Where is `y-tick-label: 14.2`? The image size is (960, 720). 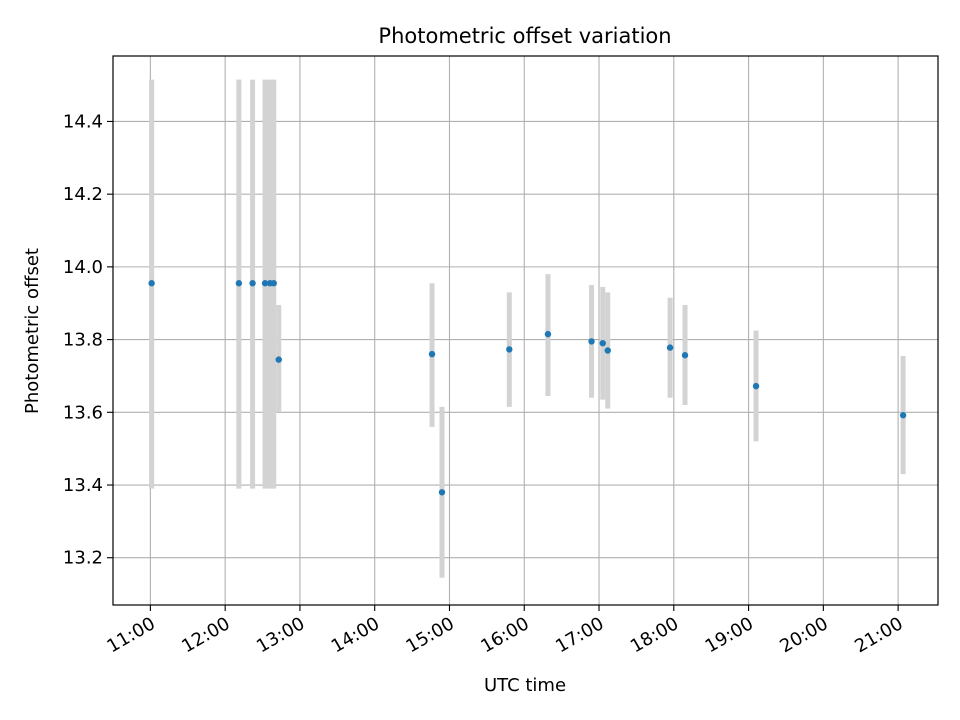
y-tick-label: 14.2 is located at coordinates (83, 194).